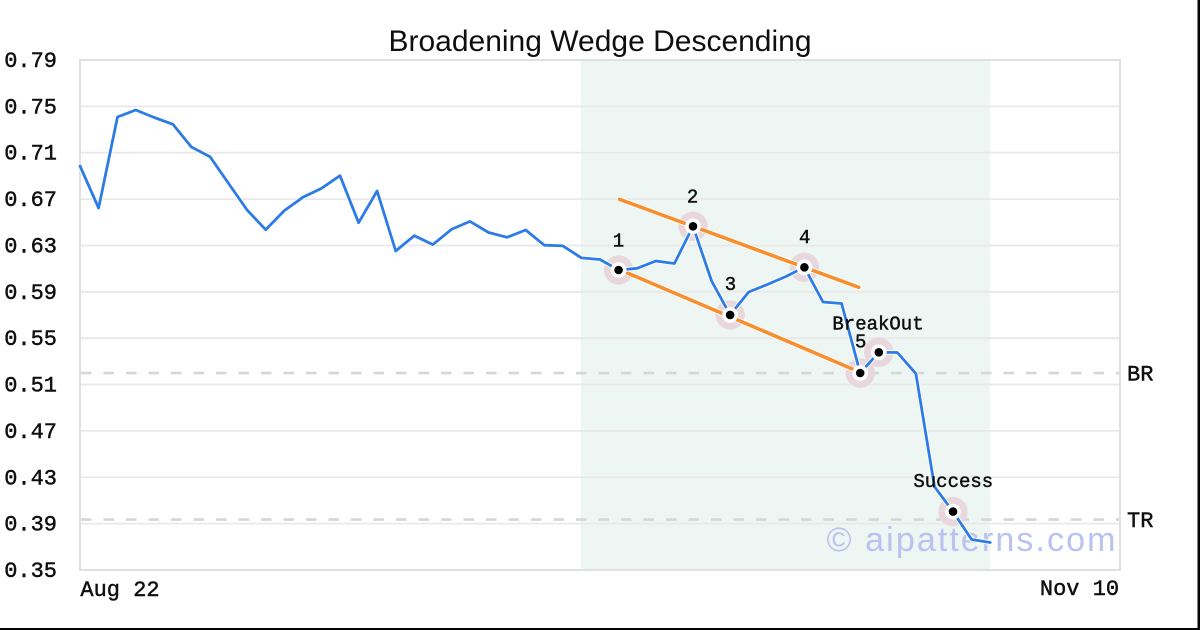 The image size is (1200, 630). What do you see at coordinates (30, 107) in the screenshot?
I see `svg-text: 0.75` at bounding box center [30, 107].